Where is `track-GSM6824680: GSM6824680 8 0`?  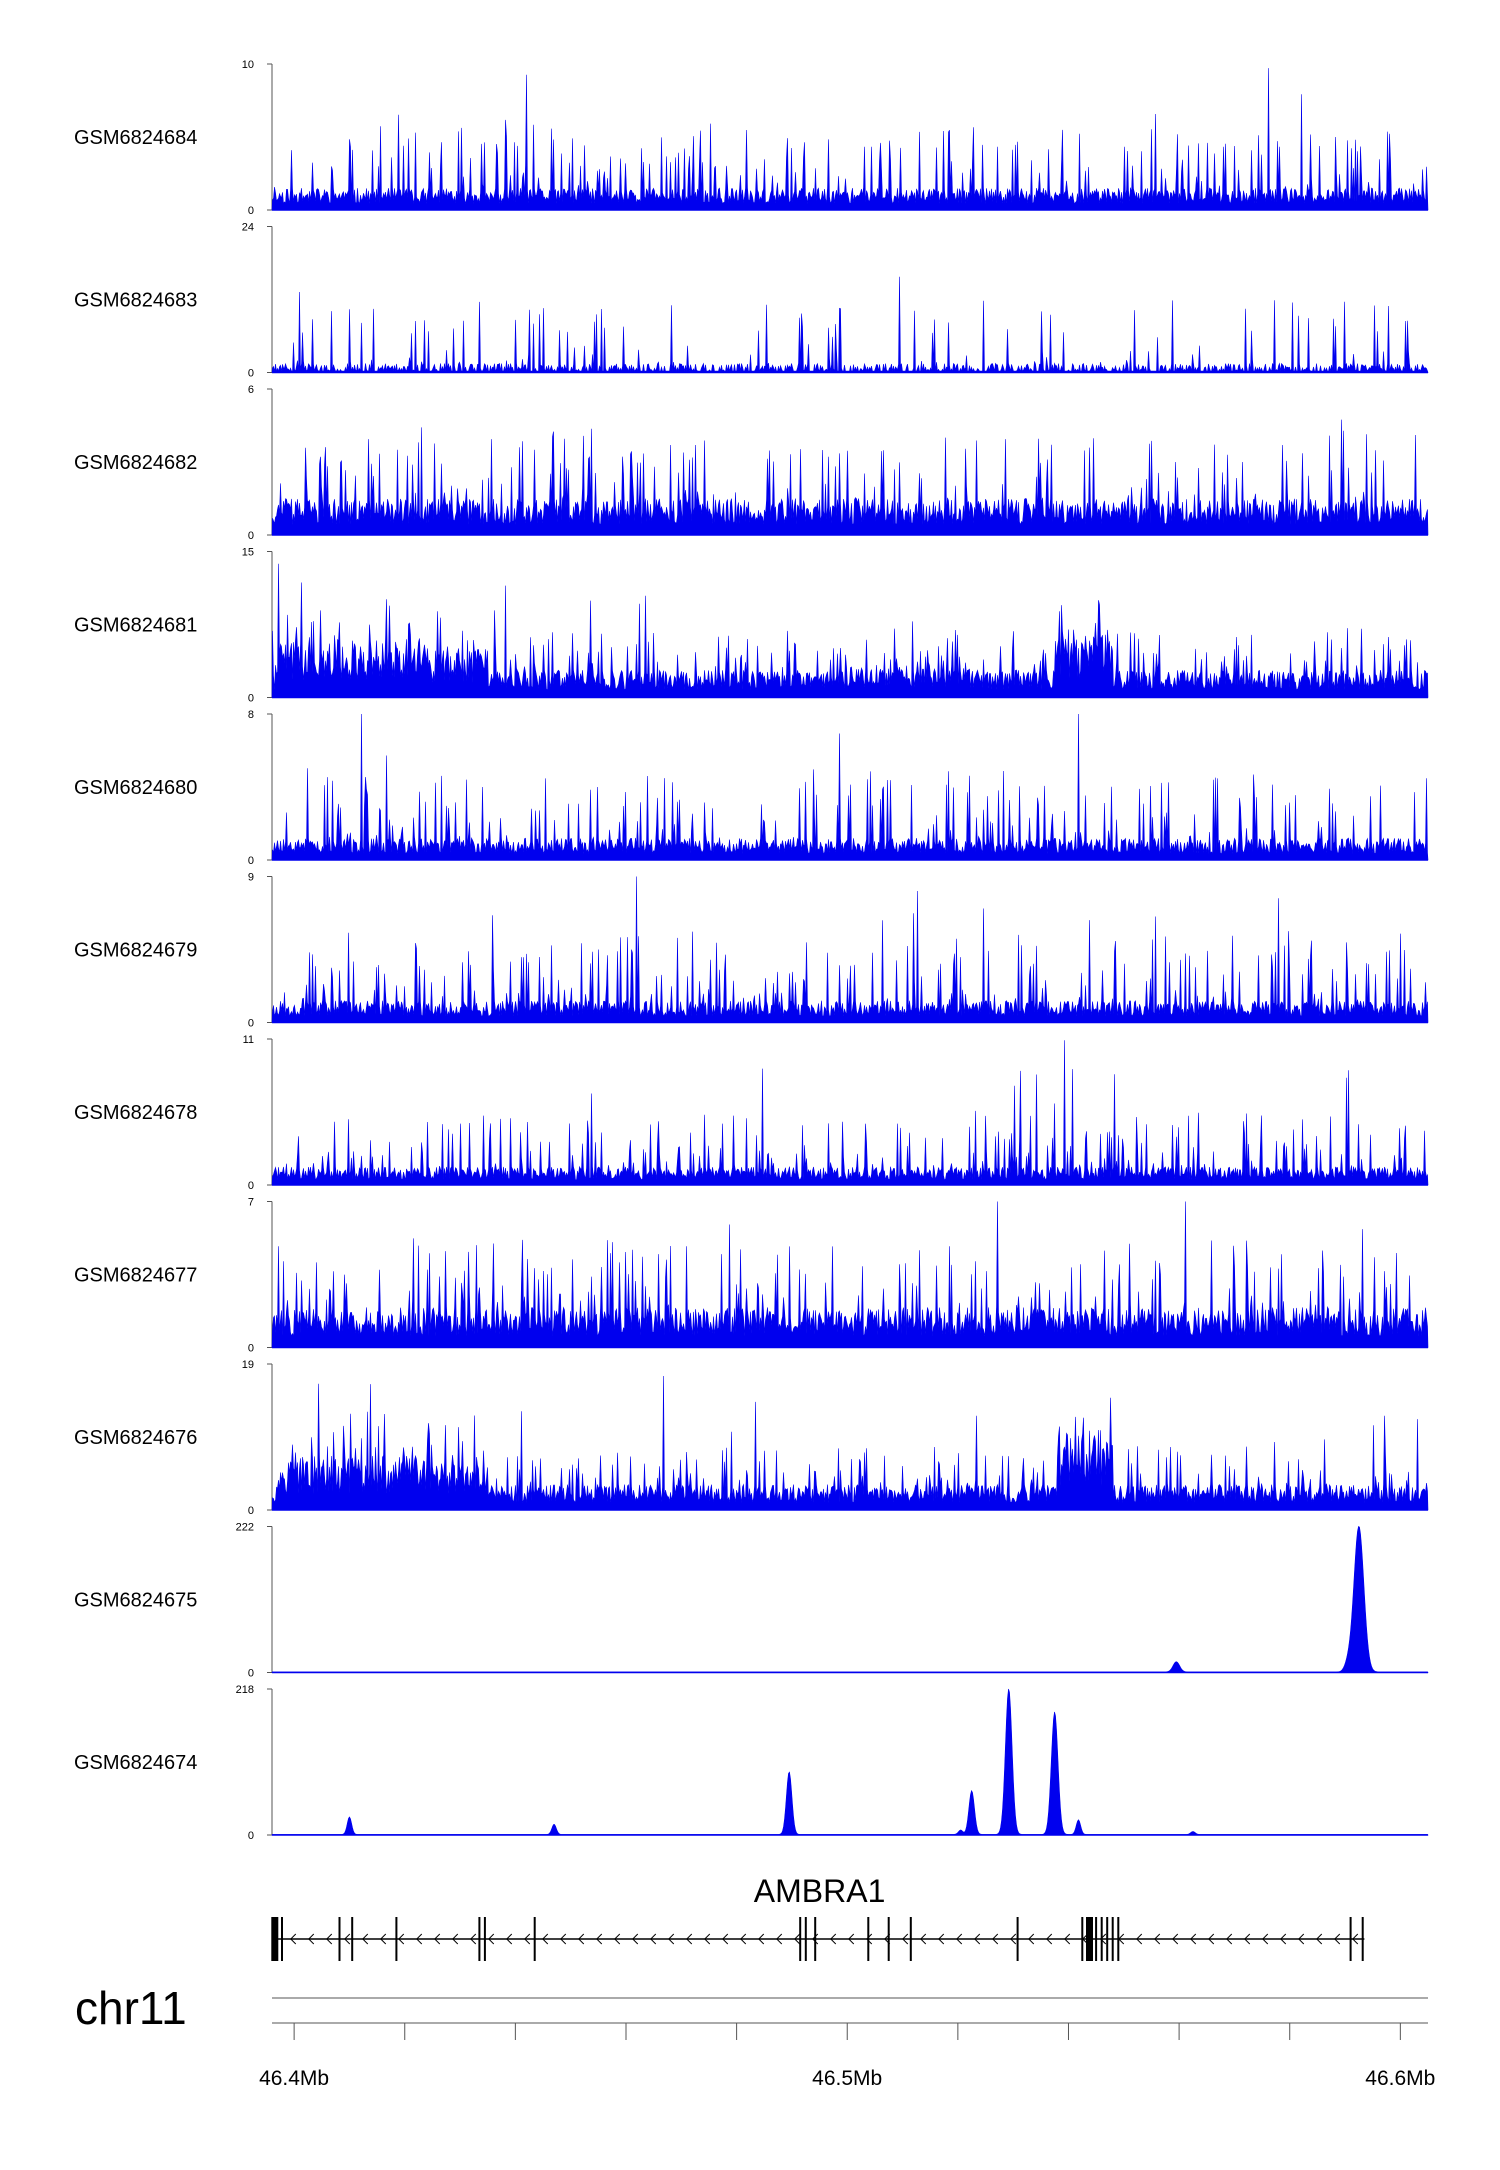 track-GSM6824680: GSM6824680 8 0 is located at coordinates (751, 788).